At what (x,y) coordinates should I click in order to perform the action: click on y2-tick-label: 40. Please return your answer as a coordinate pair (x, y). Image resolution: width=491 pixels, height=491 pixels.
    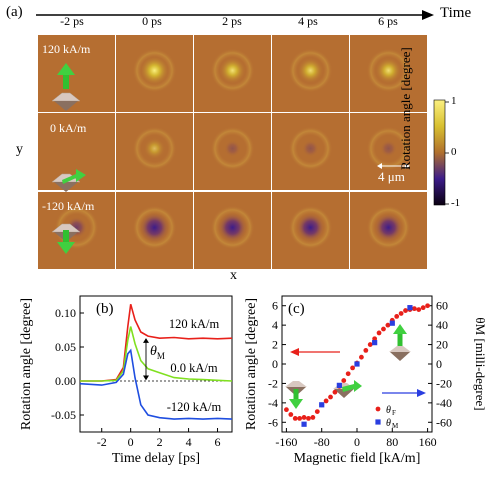
    Looking at the image, I should click on (442, 325).